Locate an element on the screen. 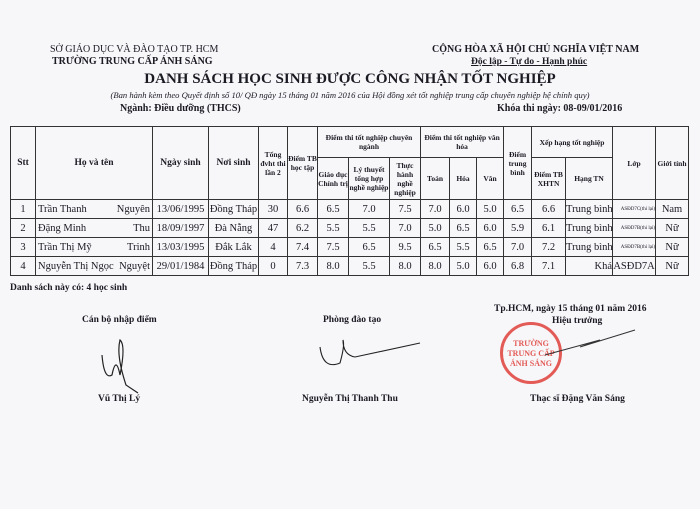 The height and width of the screenshot is (509, 700). header-lit: Văn is located at coordinates (490, 178).